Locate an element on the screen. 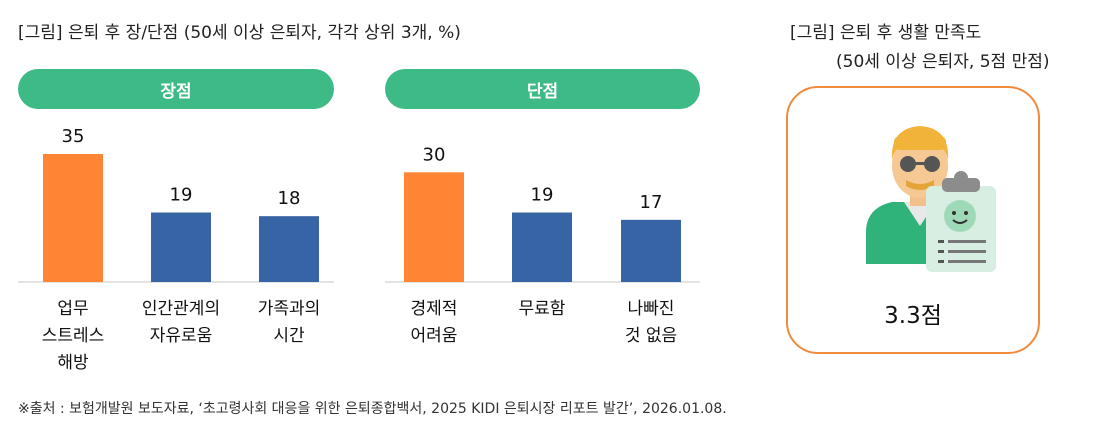  adv-category-label-1-1: 자유로움 is located at coordinates (181, 336).